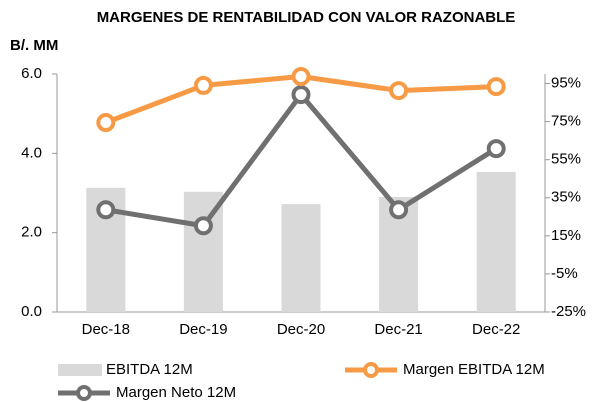 This screenshot has height=402, width=613. What do you see at coordinates (496, 329) in the screenshot?
I see `x-tick-label: Dec-22` at bounding box center [496, 329].